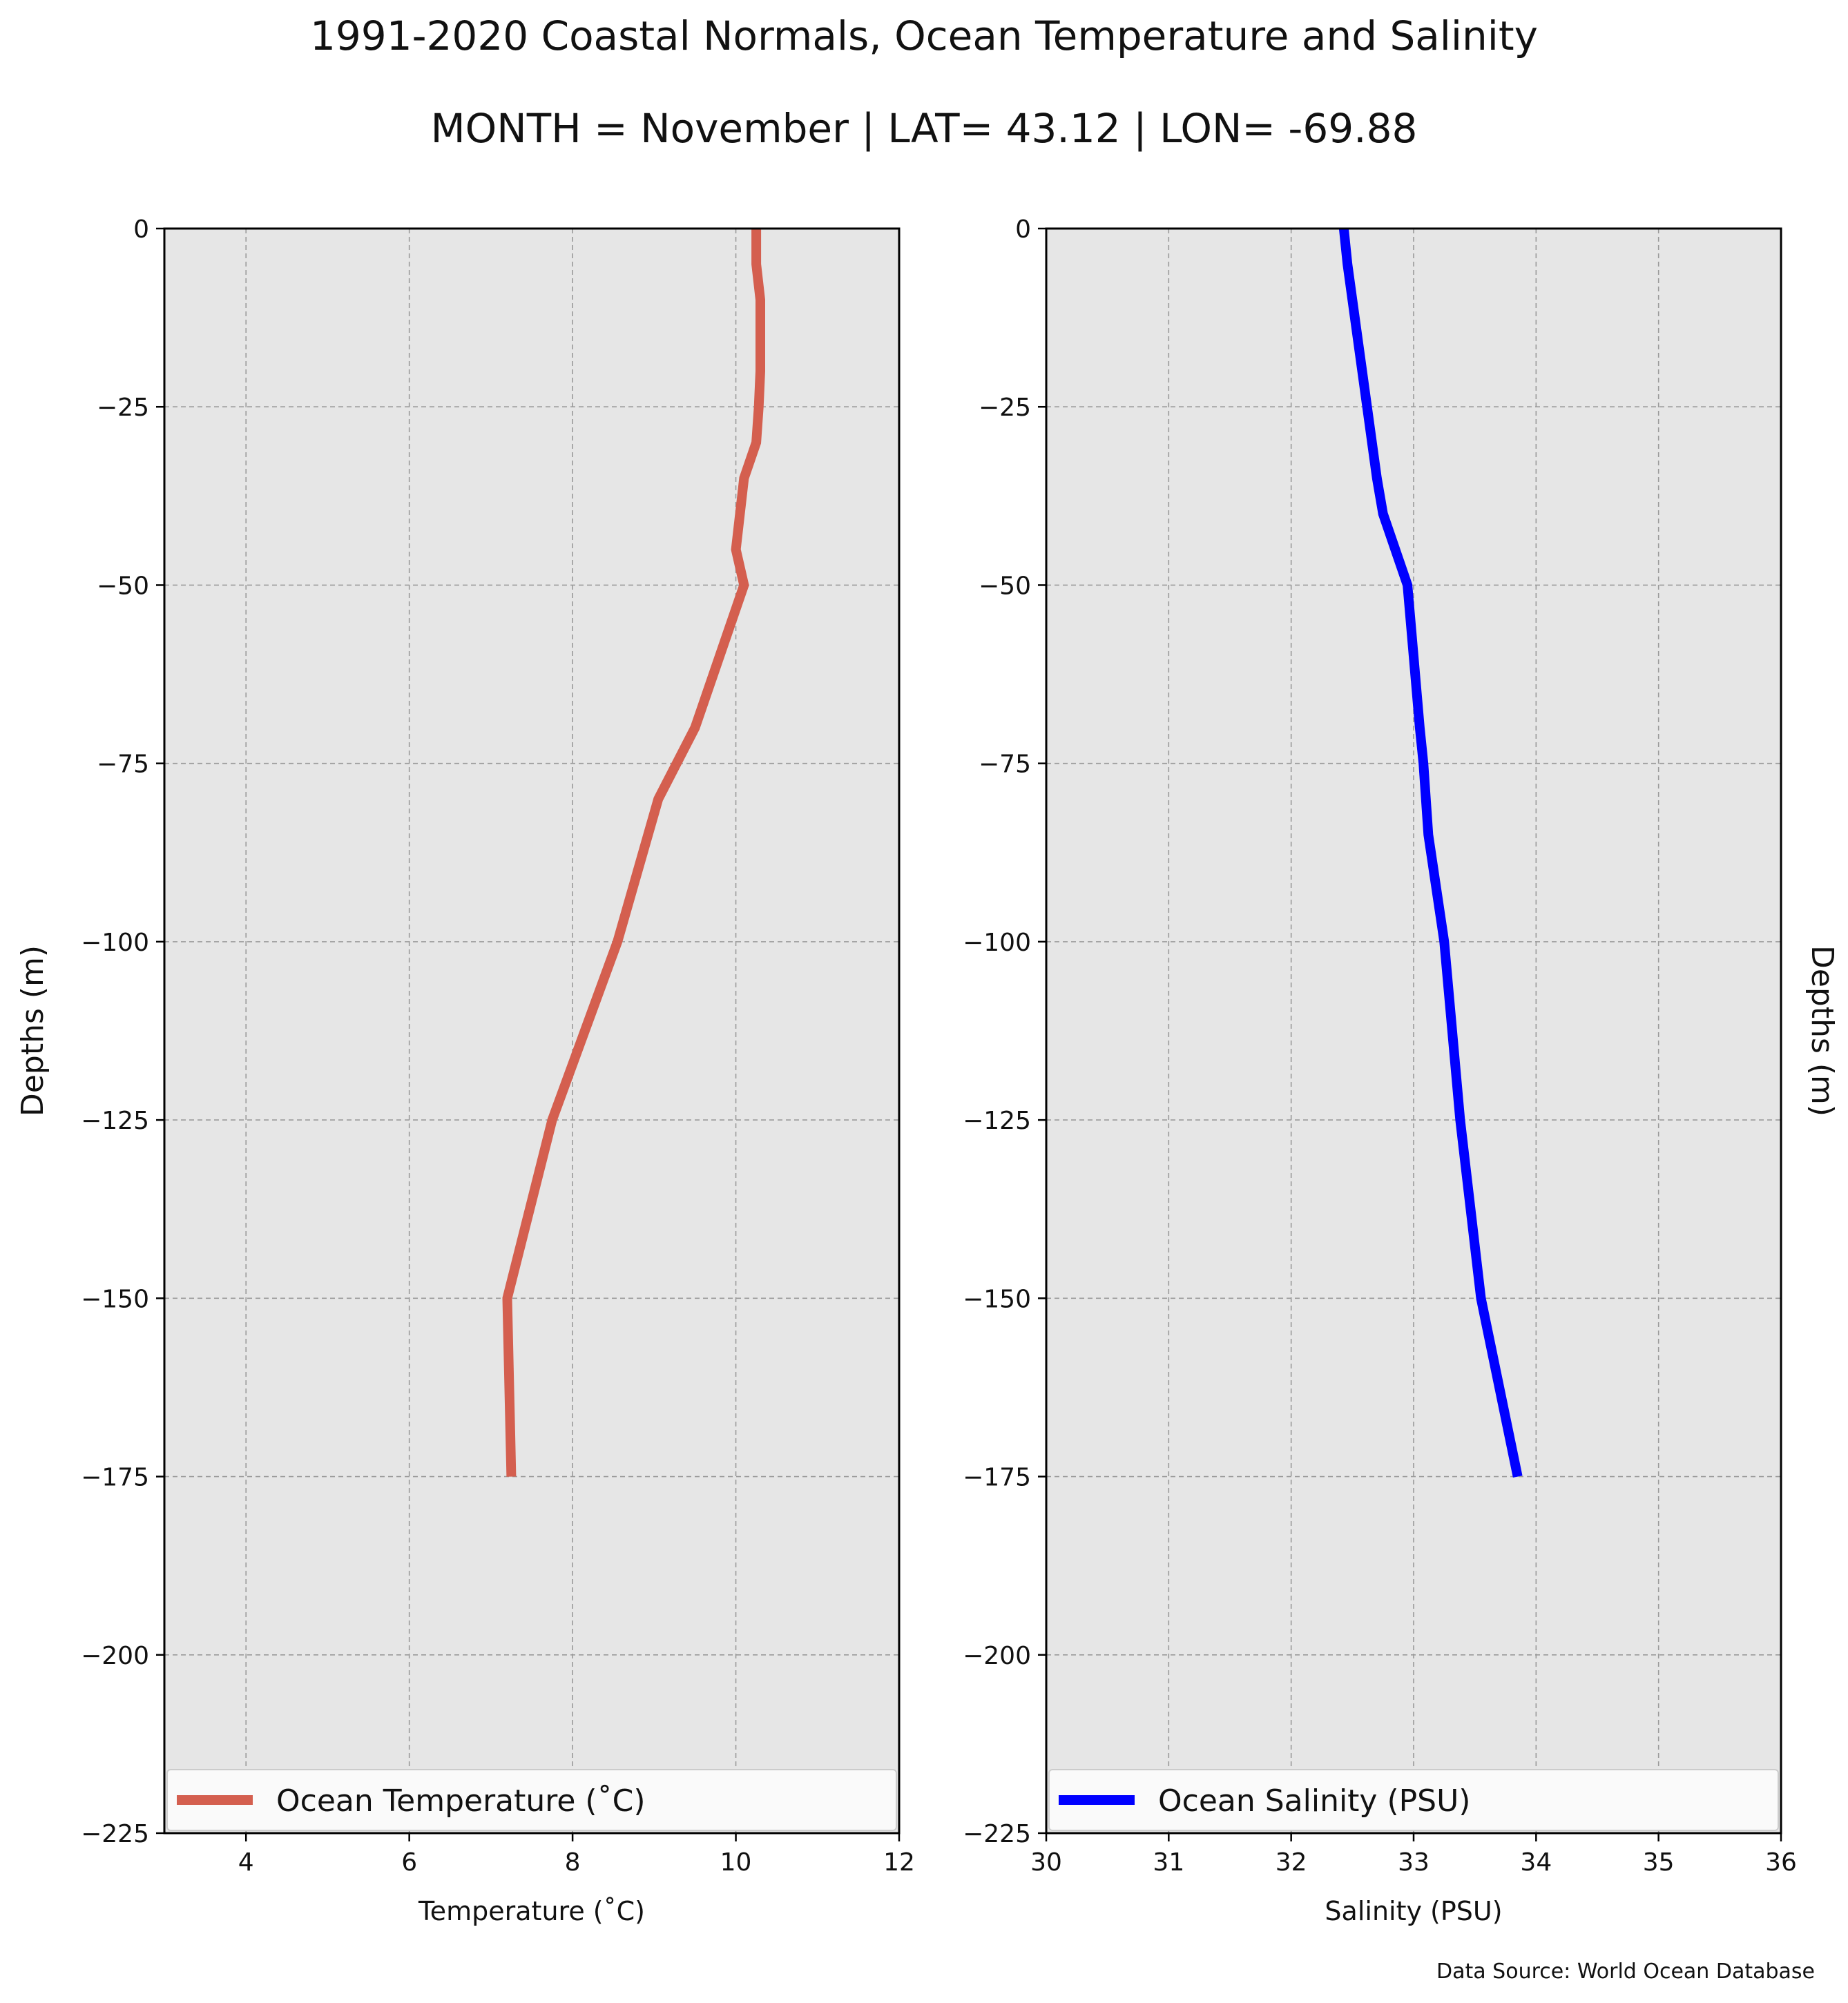 This screenshot has width=1848, height=2003. What do you see at coordinates (123, 586) in the screenshot?
I see `temperature-ytick-label: −50` at bounding box center [123, 586].